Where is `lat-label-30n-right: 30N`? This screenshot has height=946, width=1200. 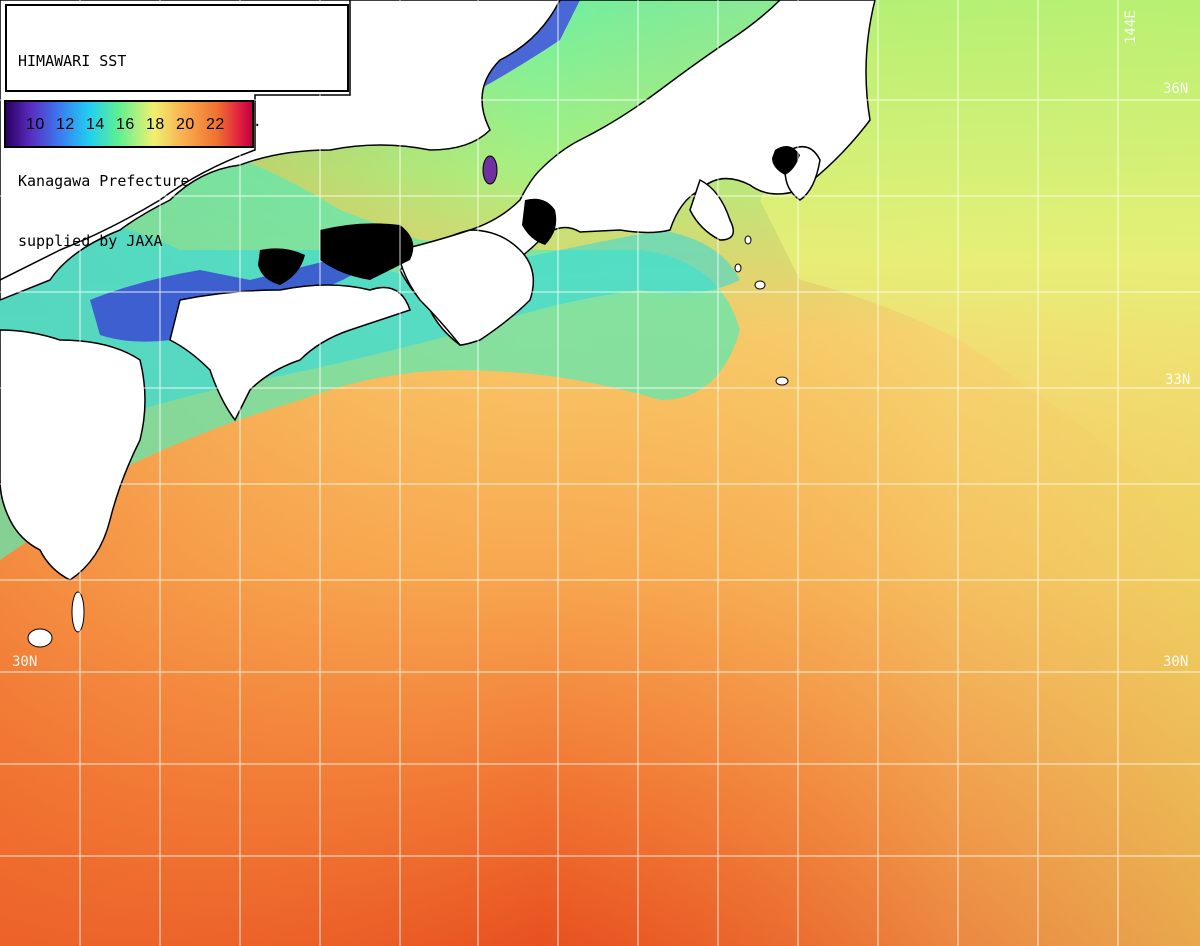 lat-label-30n-right: 30N is located at coordinates (1176, 662).